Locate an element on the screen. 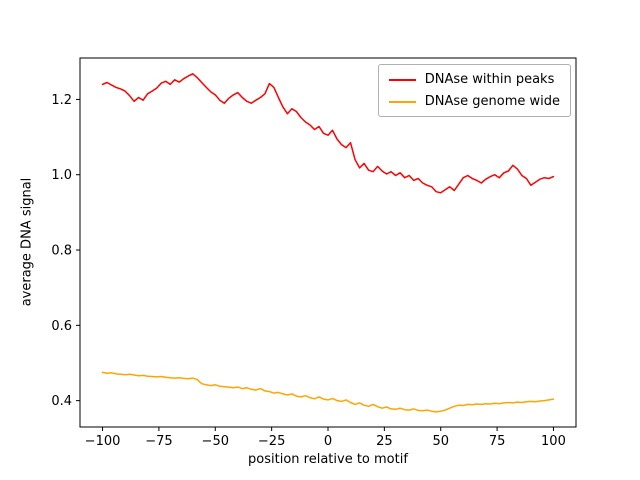 The width and height of the screenshot is (640, 480). x-tick-label: −25 is located at coordinates (271, 441).